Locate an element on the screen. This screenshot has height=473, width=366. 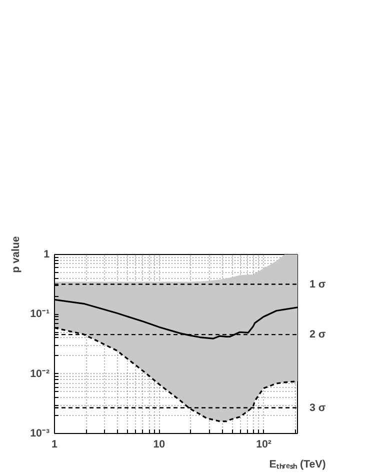
y-axis-title: p value is located at coordinates (16, 254).